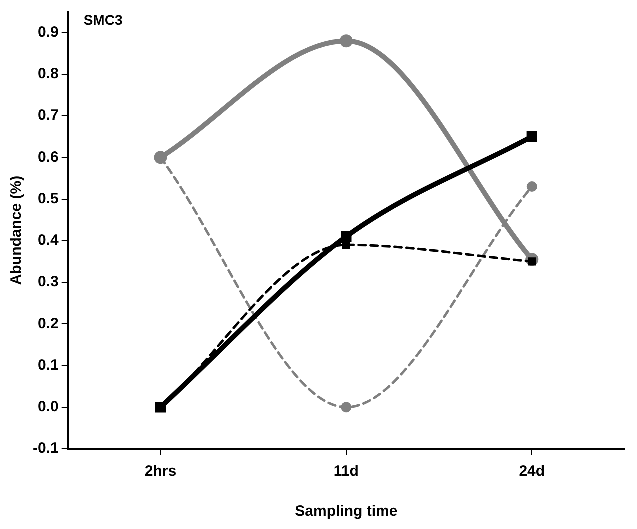  What do you see at coordinates (346, 511) in the screenshot?
I see `x-axis-title: Sampling time` at bounding box center [346, 511].